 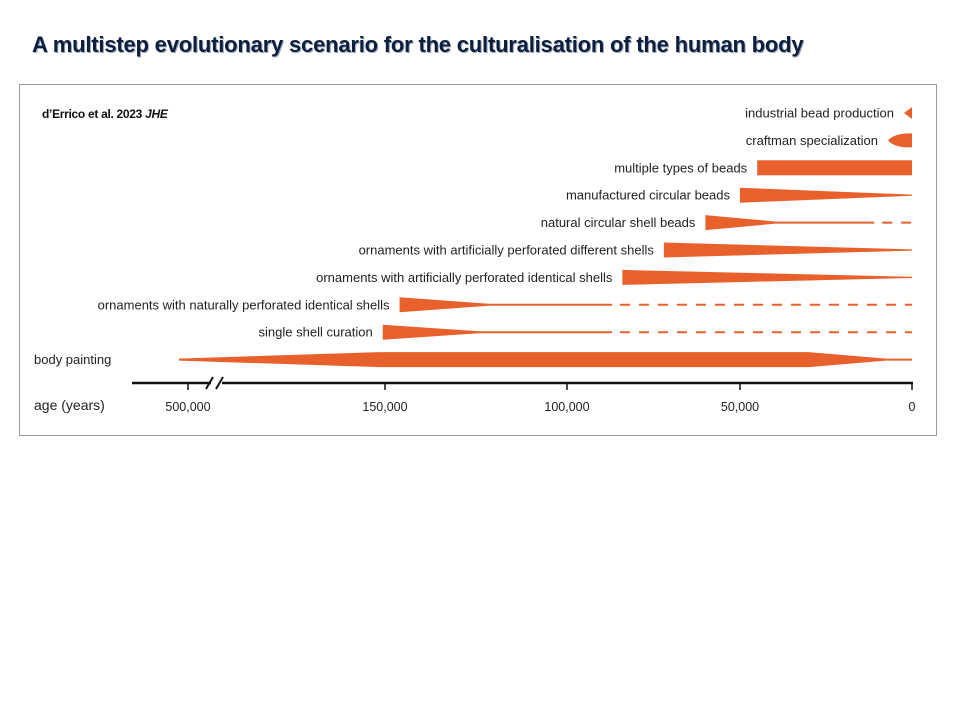 I want to click on row-label-8: single shell curation, so click(x=316, y=332).